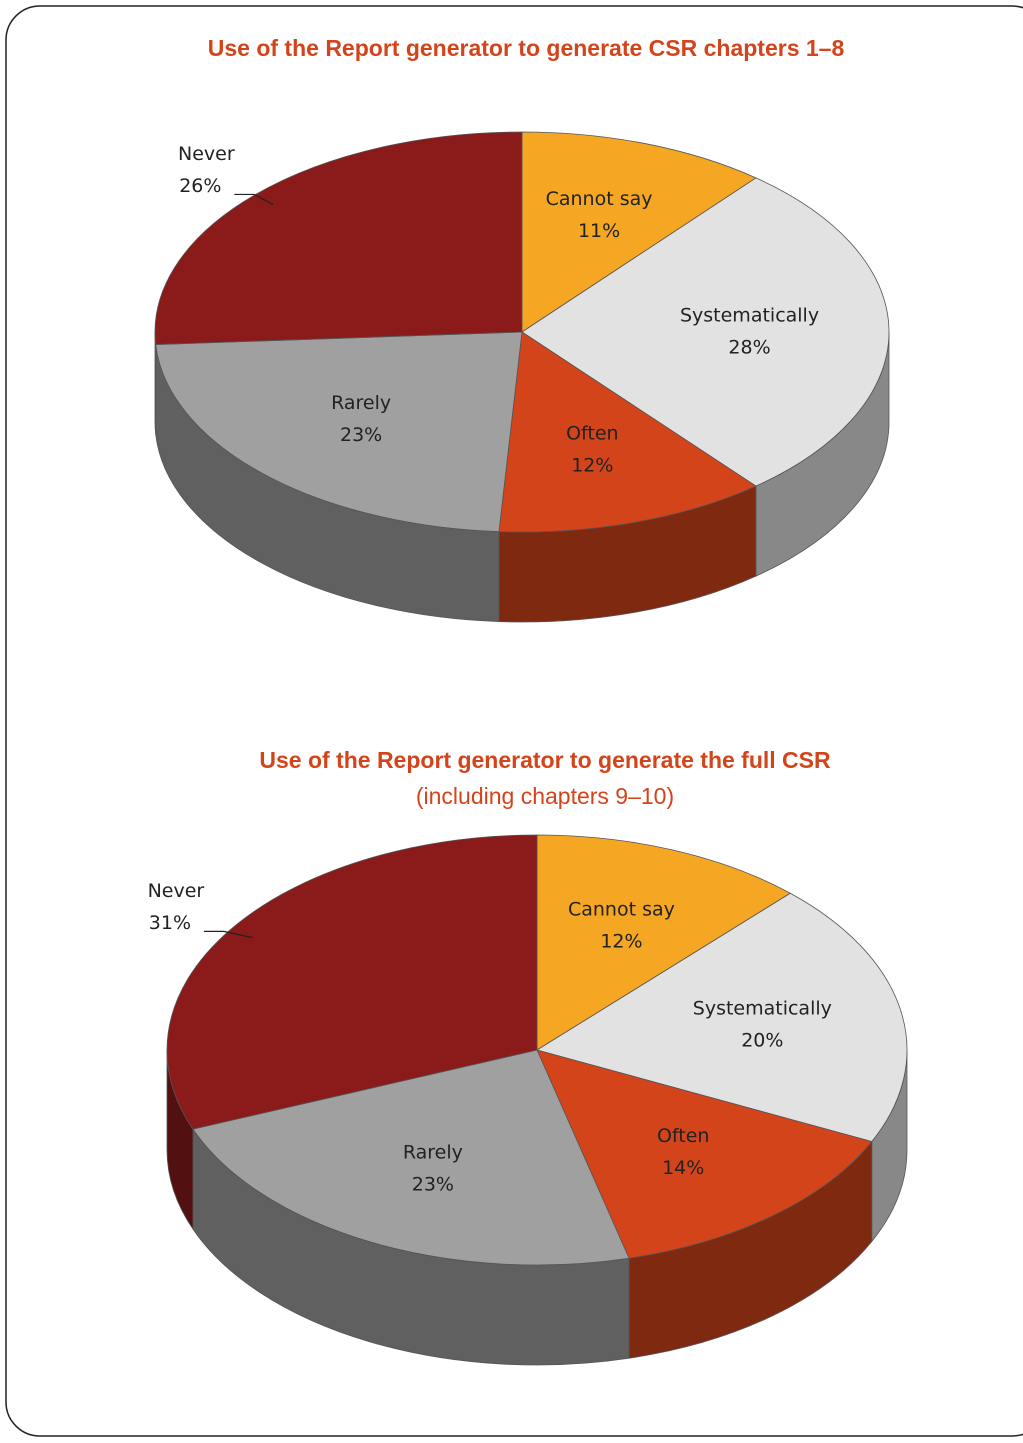  I want to click on value-label: 14%, so click(683, 1168).